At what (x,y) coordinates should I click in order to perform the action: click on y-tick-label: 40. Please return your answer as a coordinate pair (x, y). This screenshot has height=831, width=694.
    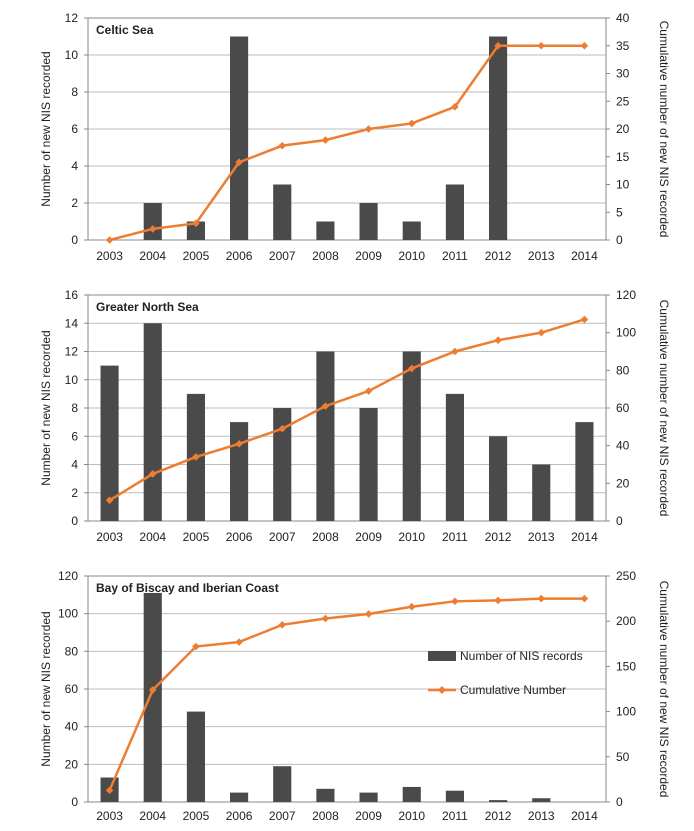
    Looking at the image, I should click on (72, 727).